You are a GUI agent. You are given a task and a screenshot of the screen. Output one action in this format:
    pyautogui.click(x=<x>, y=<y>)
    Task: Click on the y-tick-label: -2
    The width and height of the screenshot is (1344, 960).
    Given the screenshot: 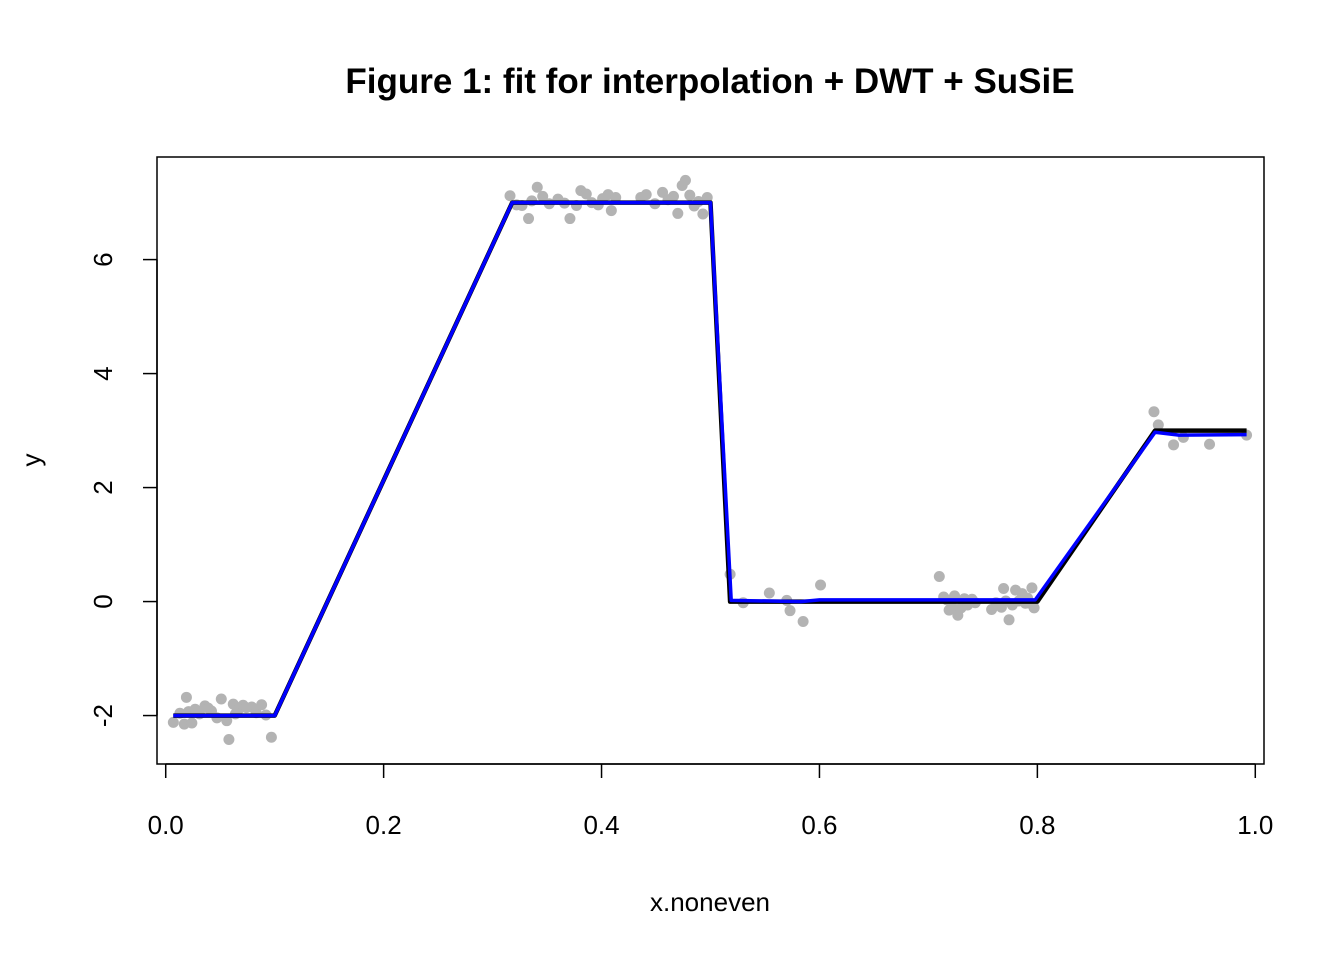 What is the action you would take?
    pyautogui.click(x=103, y=715)
    